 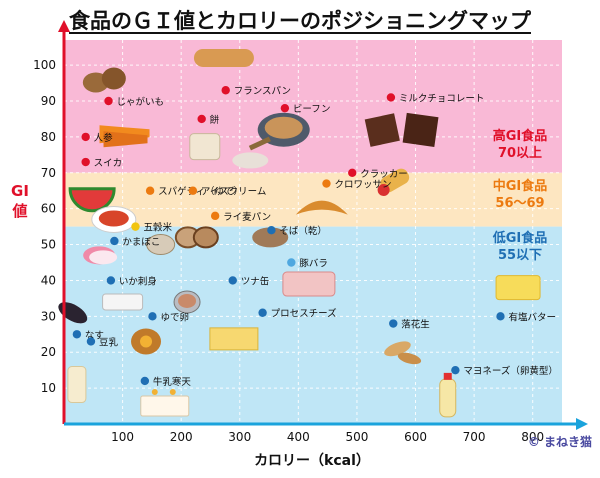 What do you see at coordinates (141, 242) in the screenshot?
I see `point-label: かまぼこ` at bounding box center [141, 242].